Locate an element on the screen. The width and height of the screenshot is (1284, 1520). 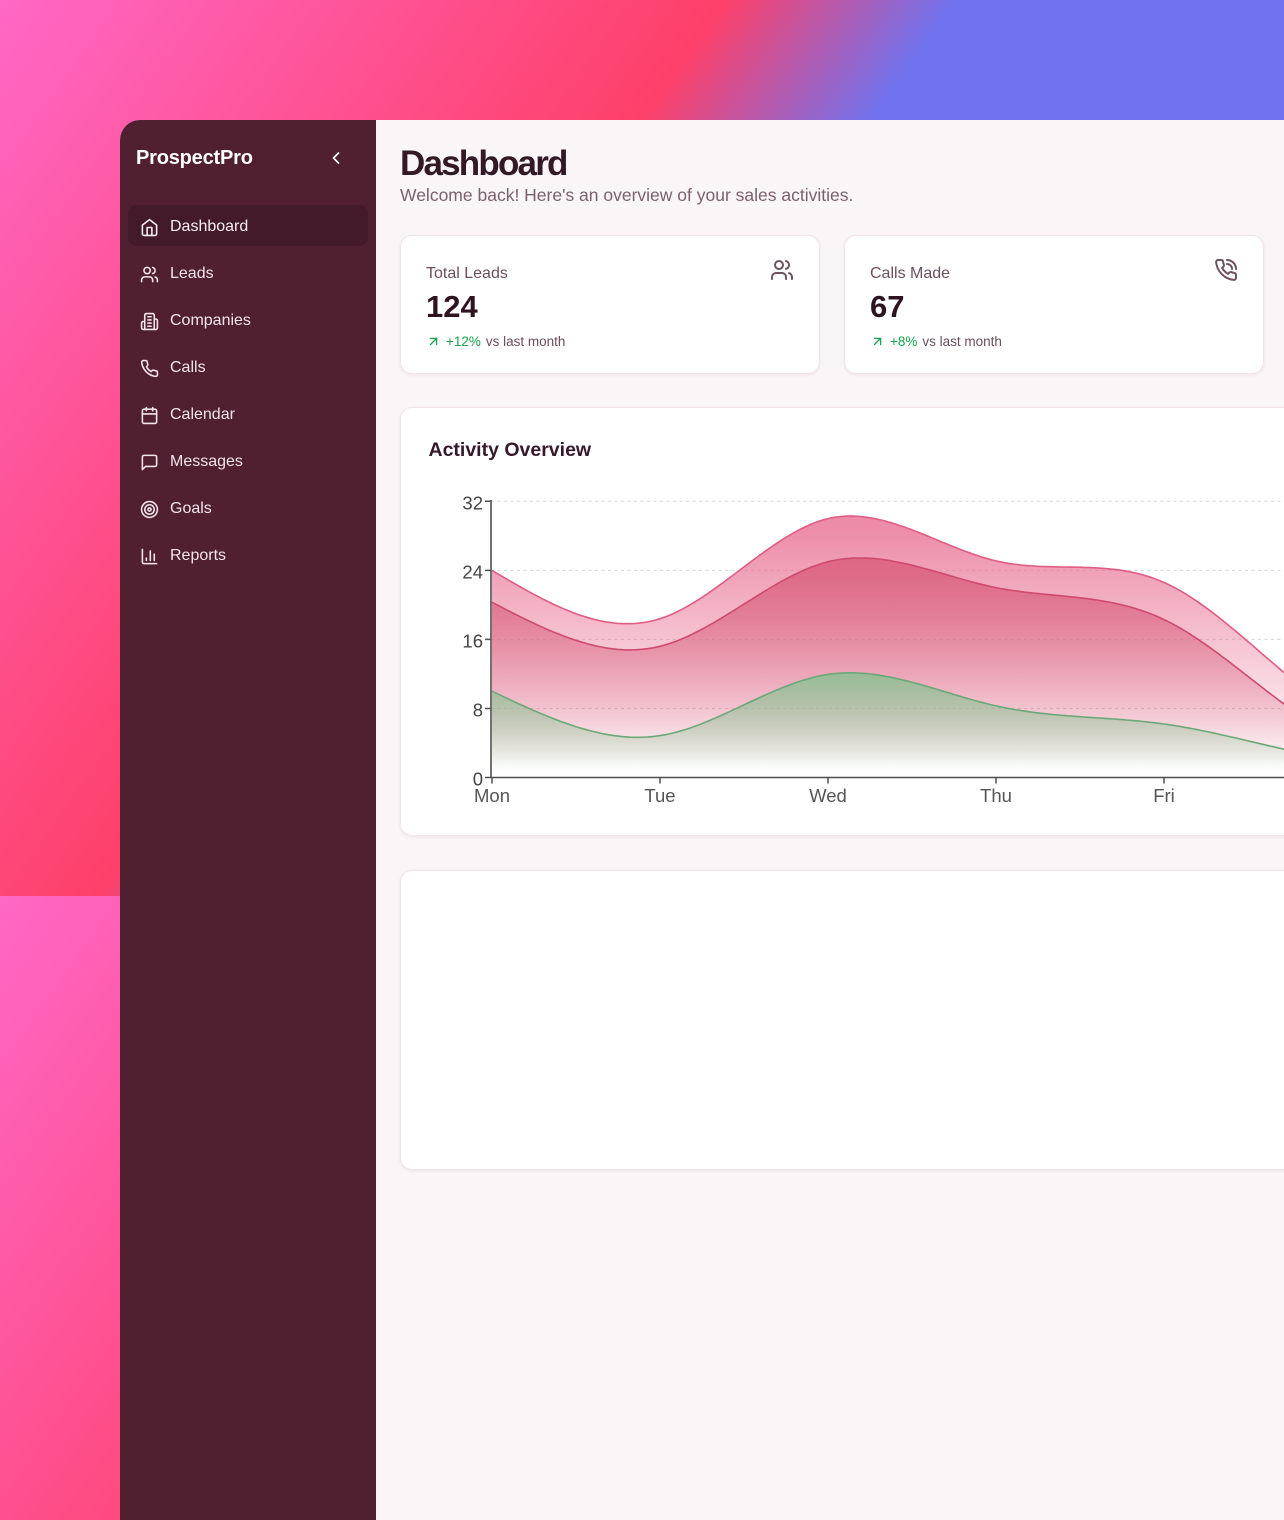
svg-text: Wed is located at coordinates (828, 795).